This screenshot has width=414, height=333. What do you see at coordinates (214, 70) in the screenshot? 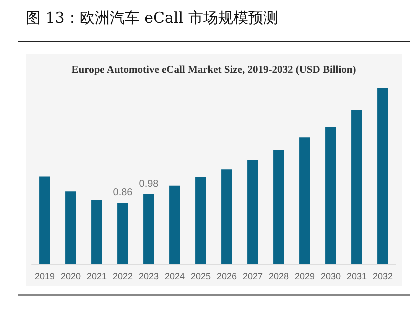
I see `chart-subtitle: Europe Automotive eCall Market Size, 2019-2032 (USD Billion)` at bounding box center [214, 70].